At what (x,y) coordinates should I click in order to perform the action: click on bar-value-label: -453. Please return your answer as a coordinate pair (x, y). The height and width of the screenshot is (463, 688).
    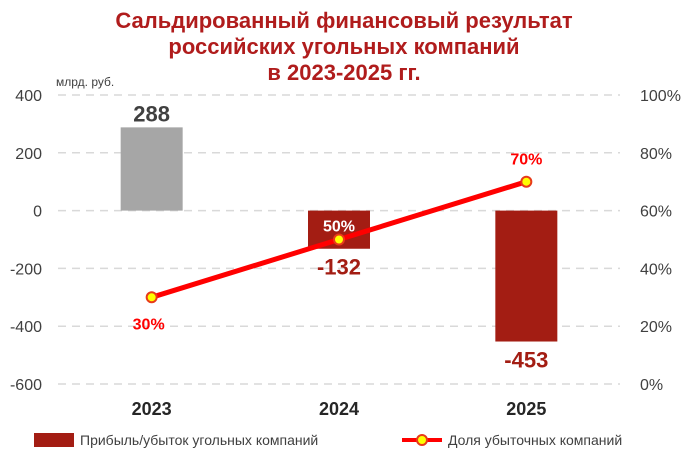
    Looking at the image, I should click on (526, 360).